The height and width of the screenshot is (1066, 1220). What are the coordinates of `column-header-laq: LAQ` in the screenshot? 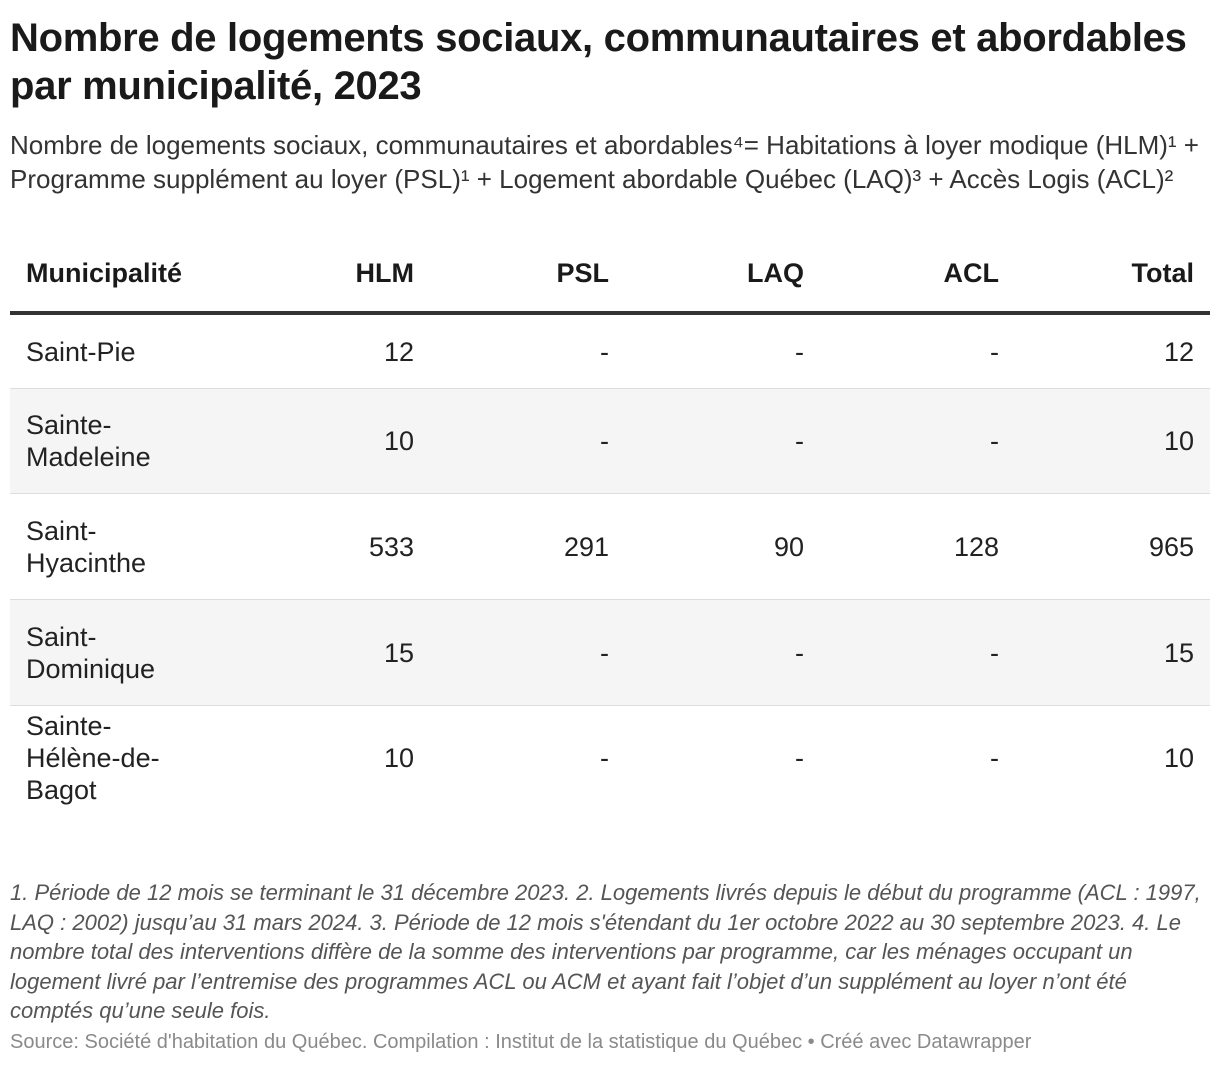 It's located at (722, 275).